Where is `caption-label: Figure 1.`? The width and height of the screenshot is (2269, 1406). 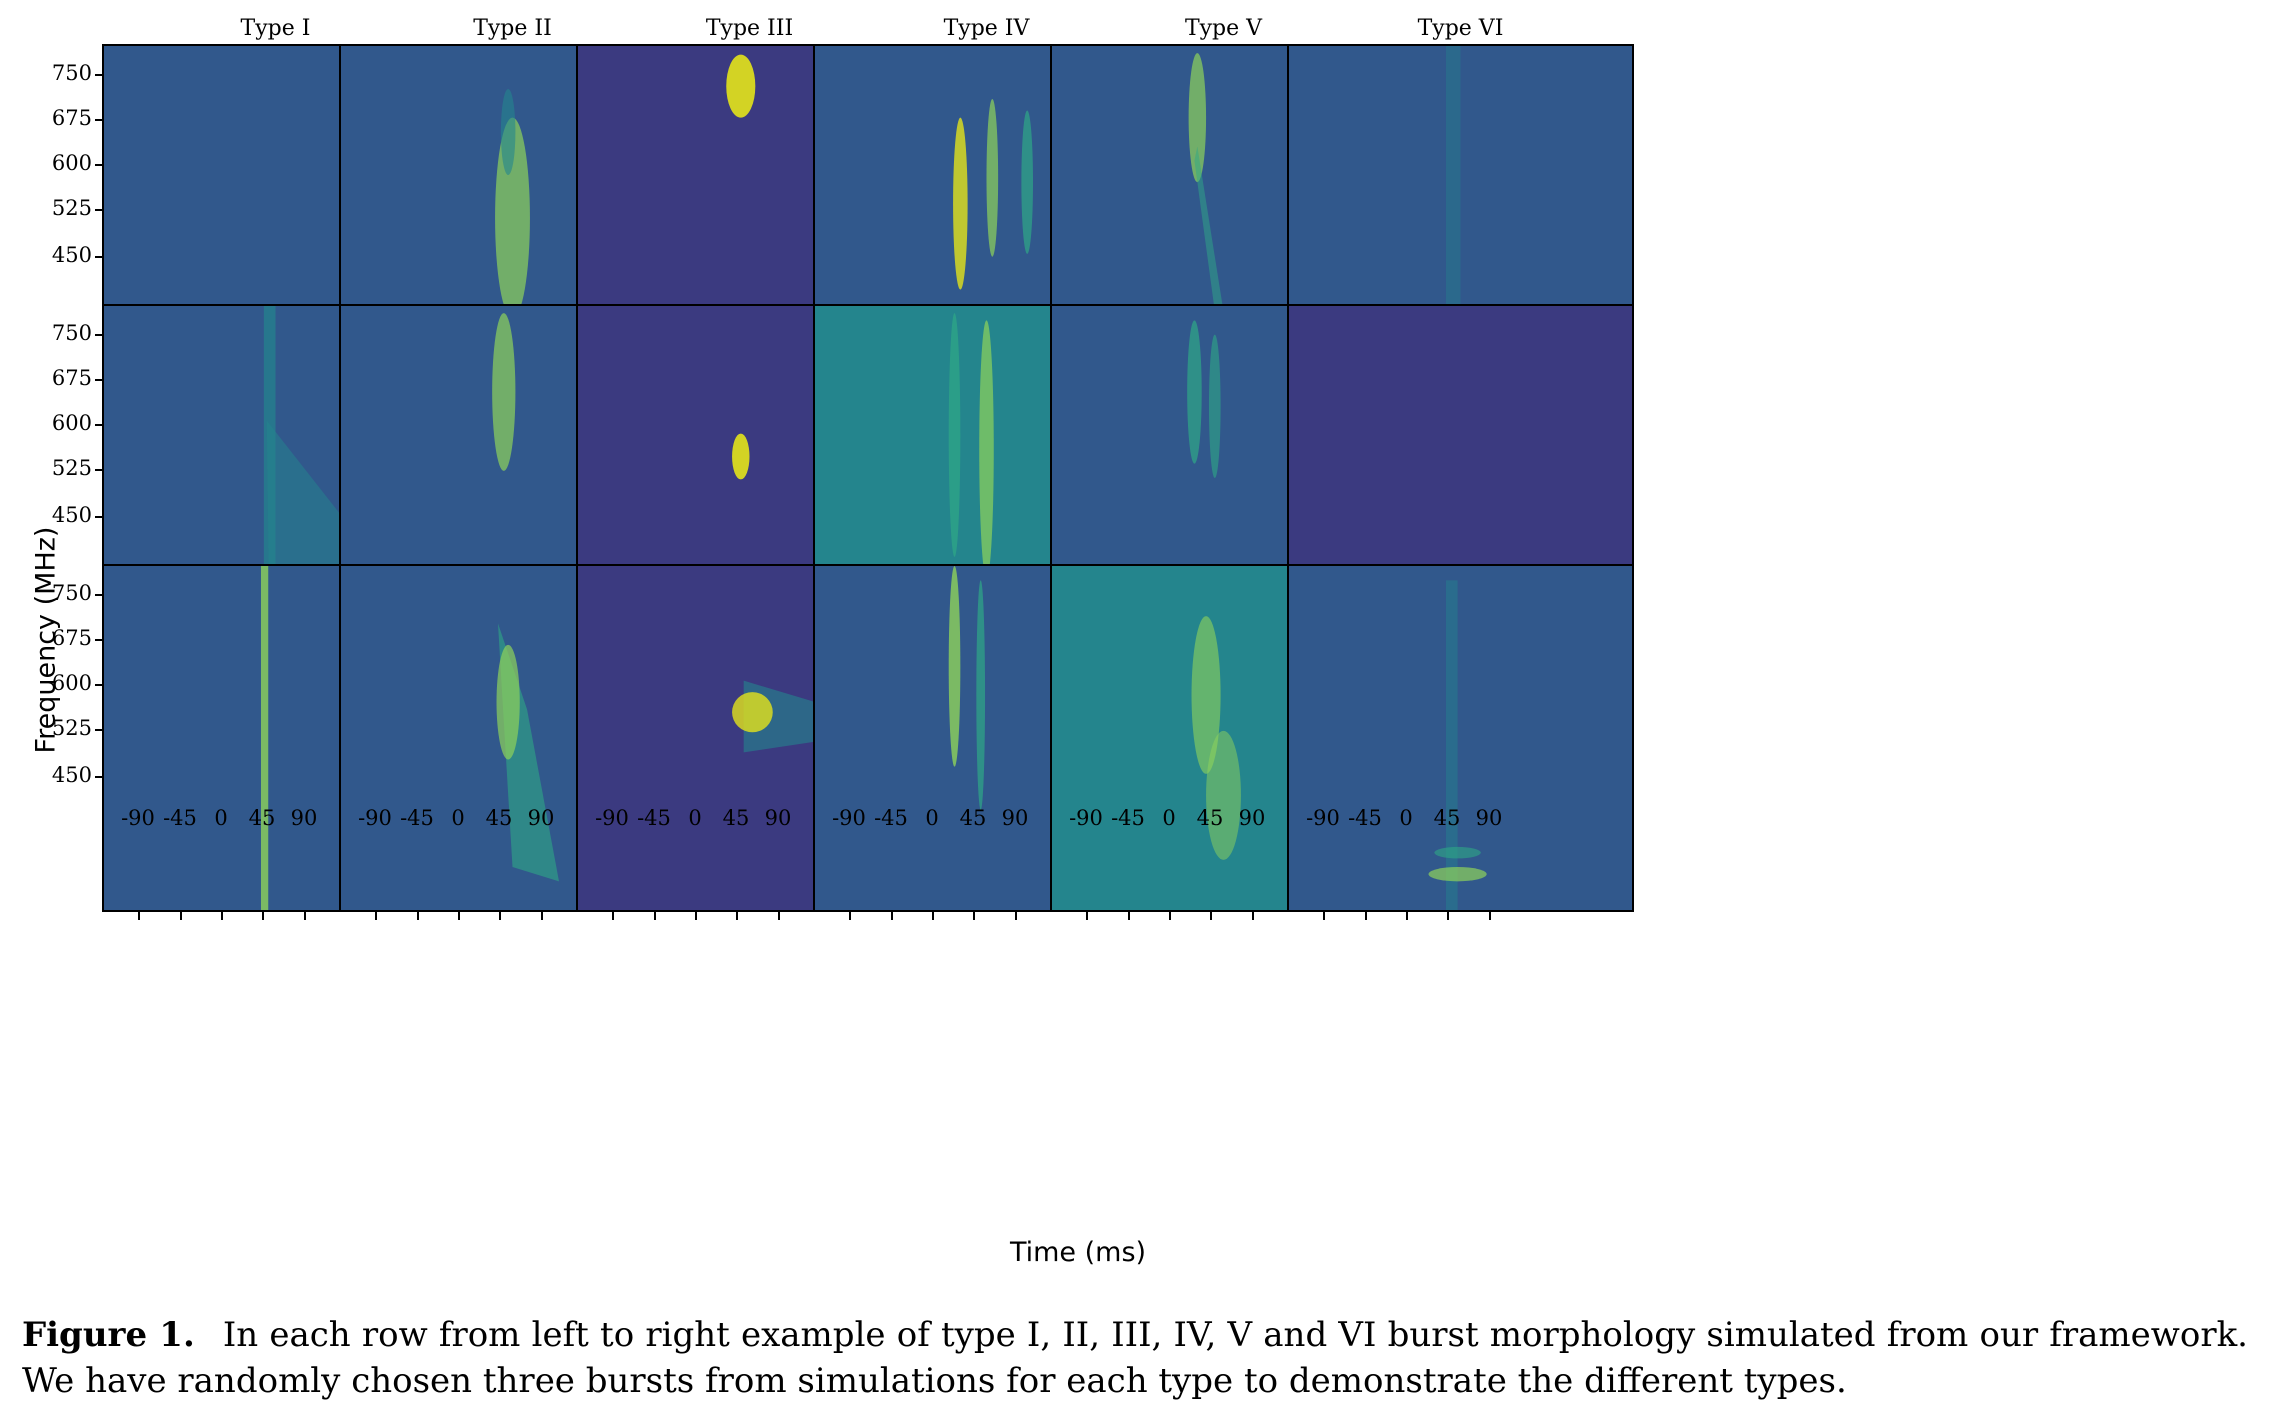 caption-label: Figure 1. is located at coordinates (108, 1335).